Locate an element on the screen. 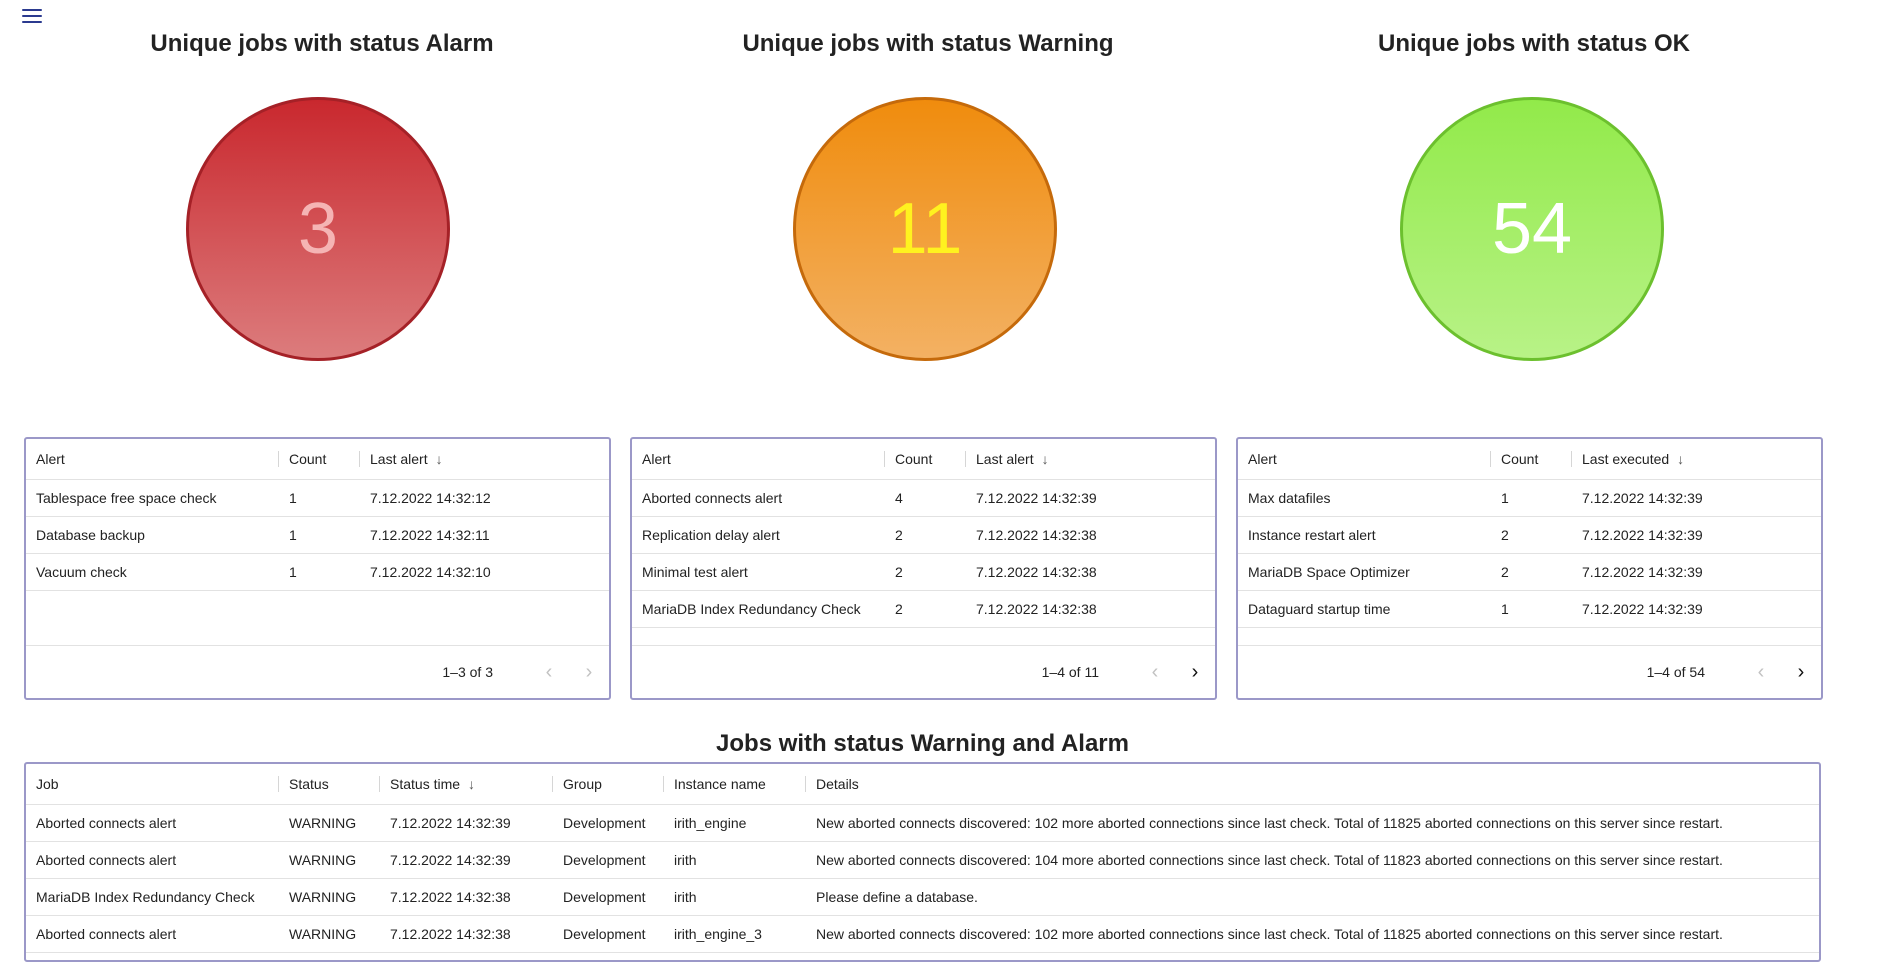  pagination-text: 1–3 of 3 is located at coordinates (467, 672).